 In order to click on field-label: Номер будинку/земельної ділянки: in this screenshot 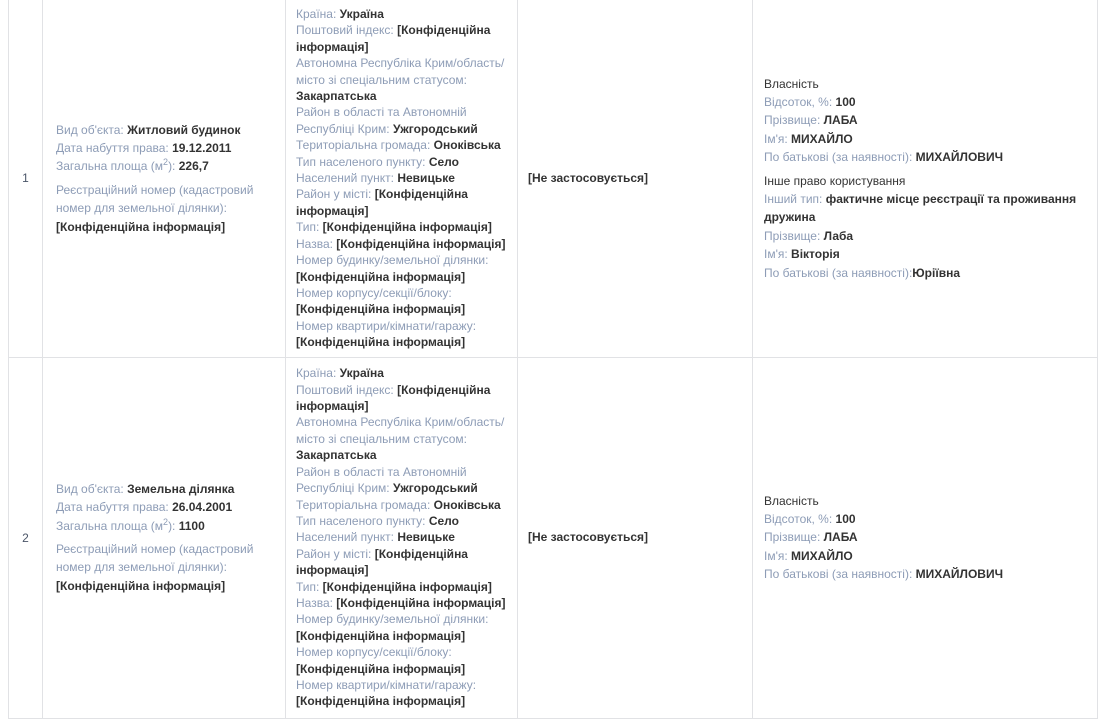, I will do `click(392, 619)`.